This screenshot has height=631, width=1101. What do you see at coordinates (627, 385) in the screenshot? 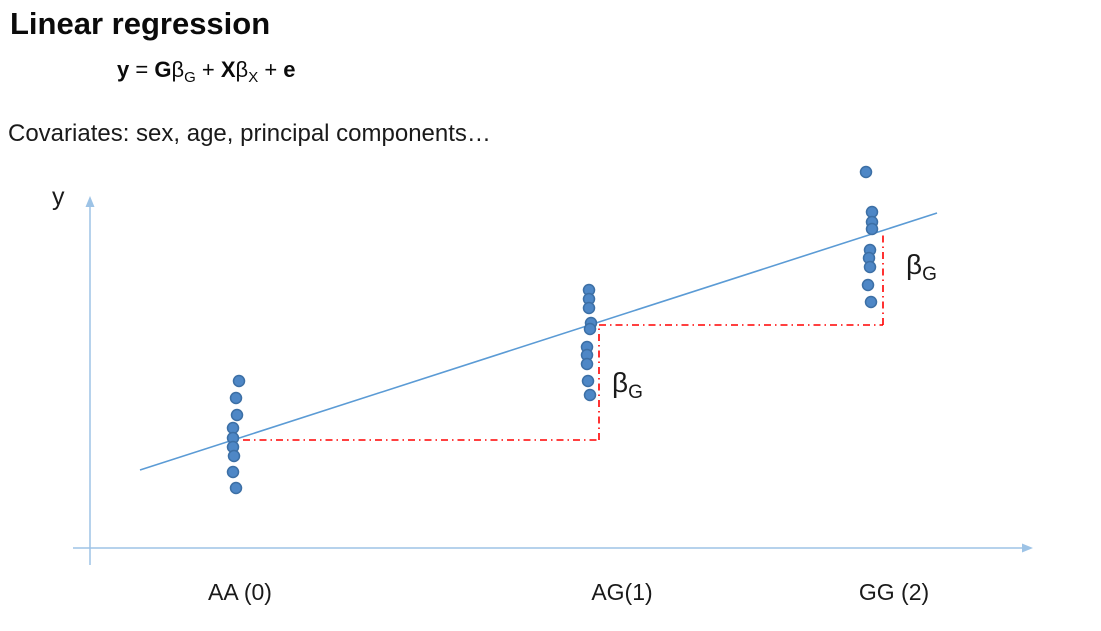
I see `beta-effect-label-1: βG` at bounding box center [627, 385].